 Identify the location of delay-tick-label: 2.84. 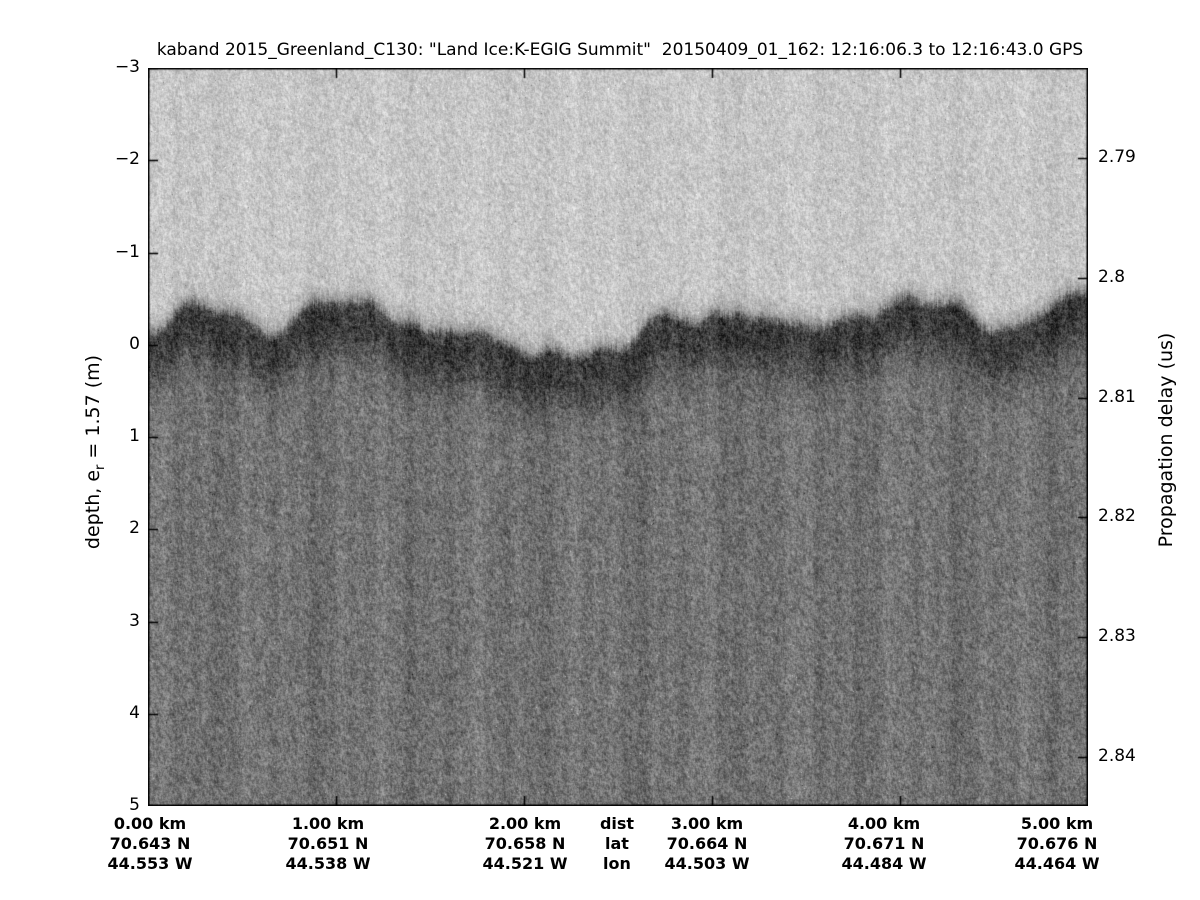
(1117, 756).